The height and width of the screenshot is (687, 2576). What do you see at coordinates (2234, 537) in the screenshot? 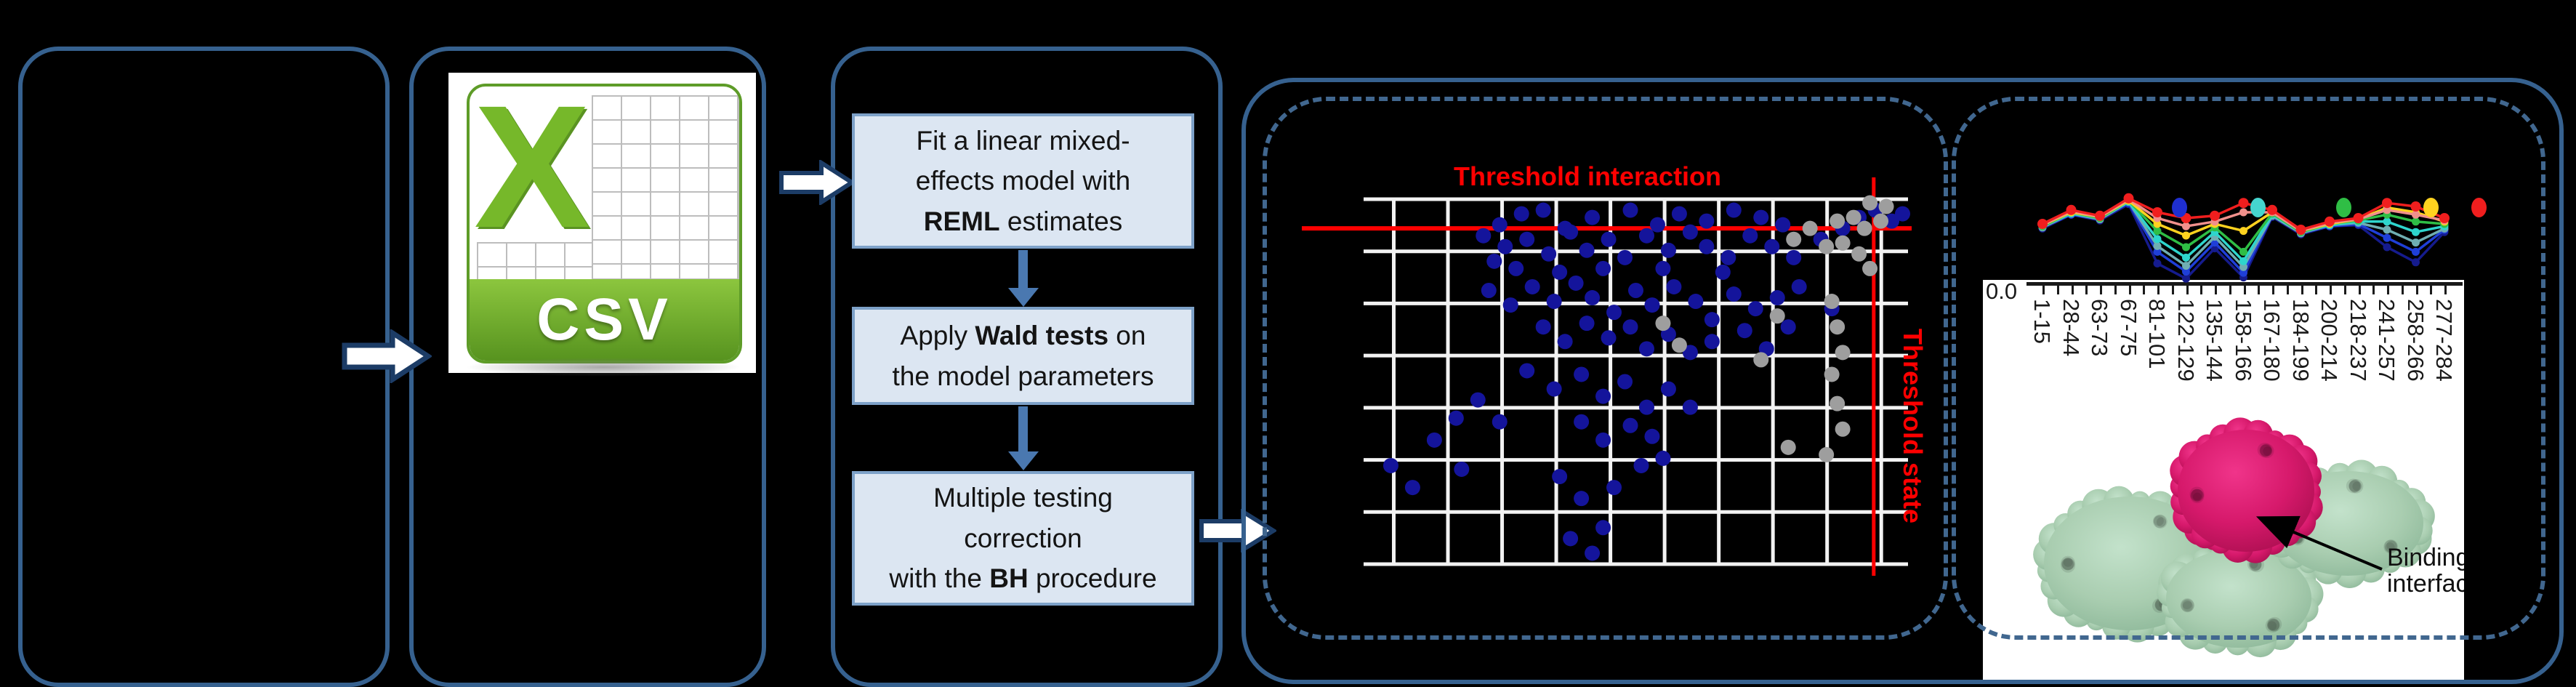
I see `protein-structure-image` at bounding box center [2234, 537].